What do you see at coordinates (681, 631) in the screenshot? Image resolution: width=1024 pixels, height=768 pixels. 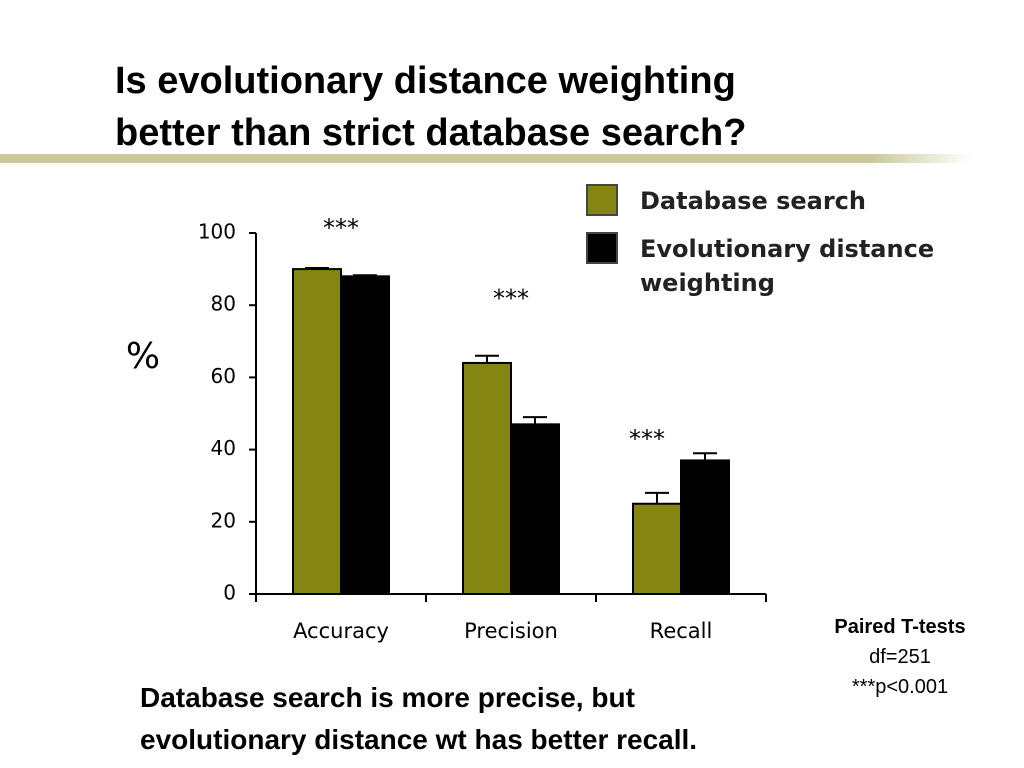 I see `x-tick-label: Recall` at bounding box center [681, 631].